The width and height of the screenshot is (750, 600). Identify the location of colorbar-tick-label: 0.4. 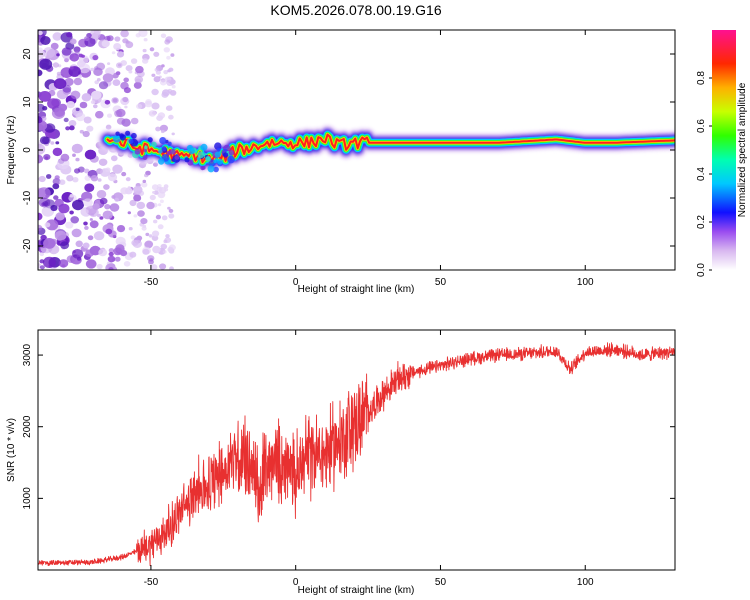
(701, 174).